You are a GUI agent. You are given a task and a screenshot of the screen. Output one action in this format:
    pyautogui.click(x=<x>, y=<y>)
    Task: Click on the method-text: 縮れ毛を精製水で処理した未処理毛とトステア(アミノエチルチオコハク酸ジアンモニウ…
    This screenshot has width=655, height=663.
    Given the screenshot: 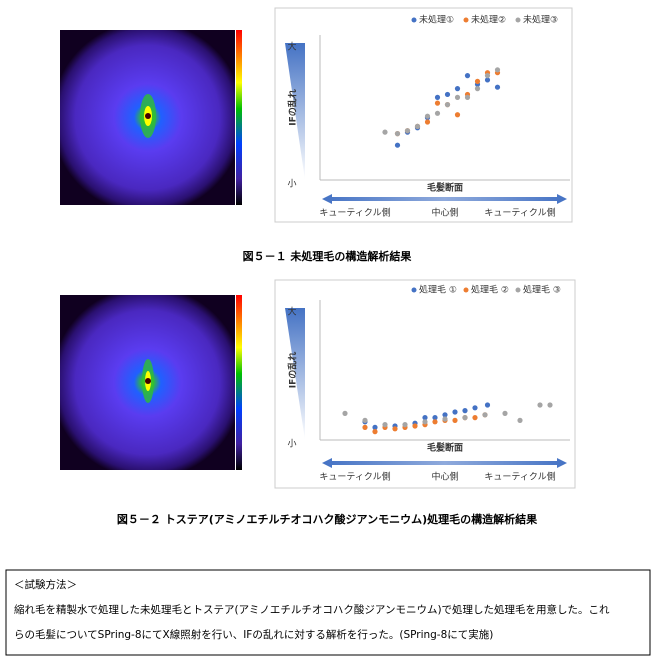 What is the action you would take?
    pyautogui.click(x=312, y=609)
    